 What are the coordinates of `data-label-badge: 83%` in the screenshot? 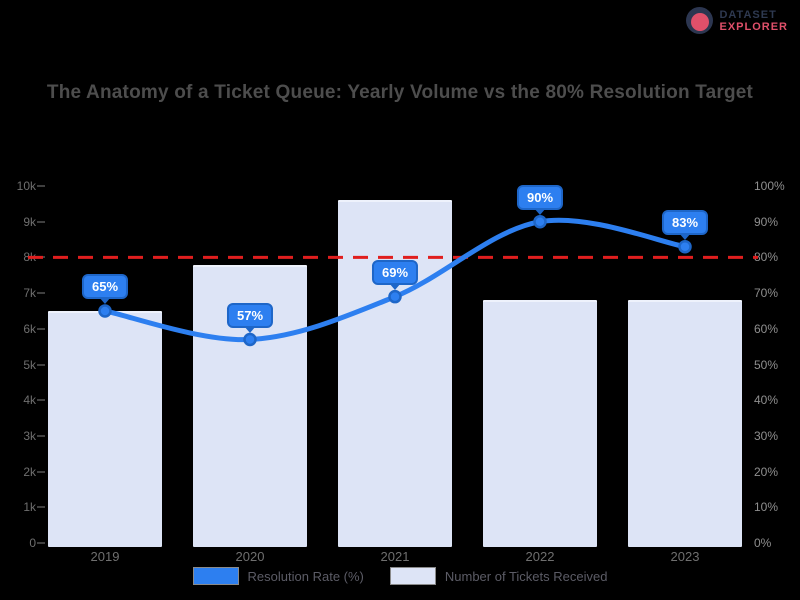 It's located at (685, 222).